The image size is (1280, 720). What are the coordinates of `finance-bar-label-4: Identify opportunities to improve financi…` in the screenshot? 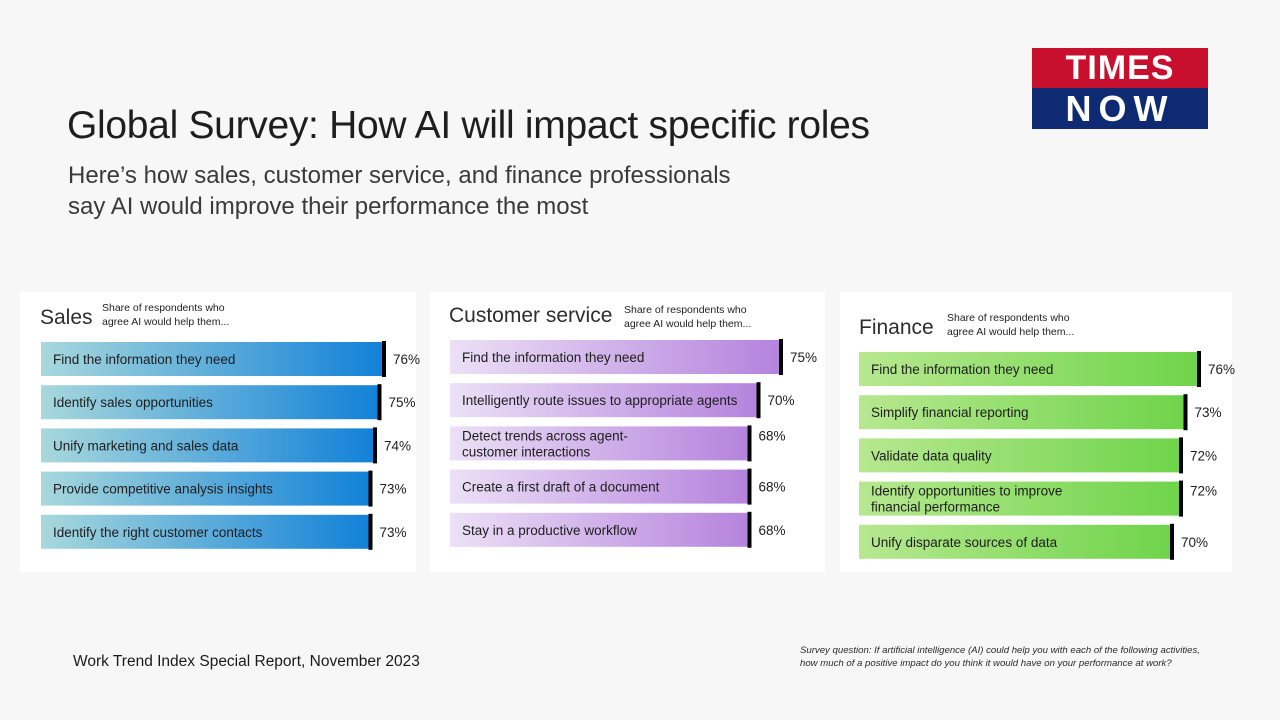 It's located at (966, 499).